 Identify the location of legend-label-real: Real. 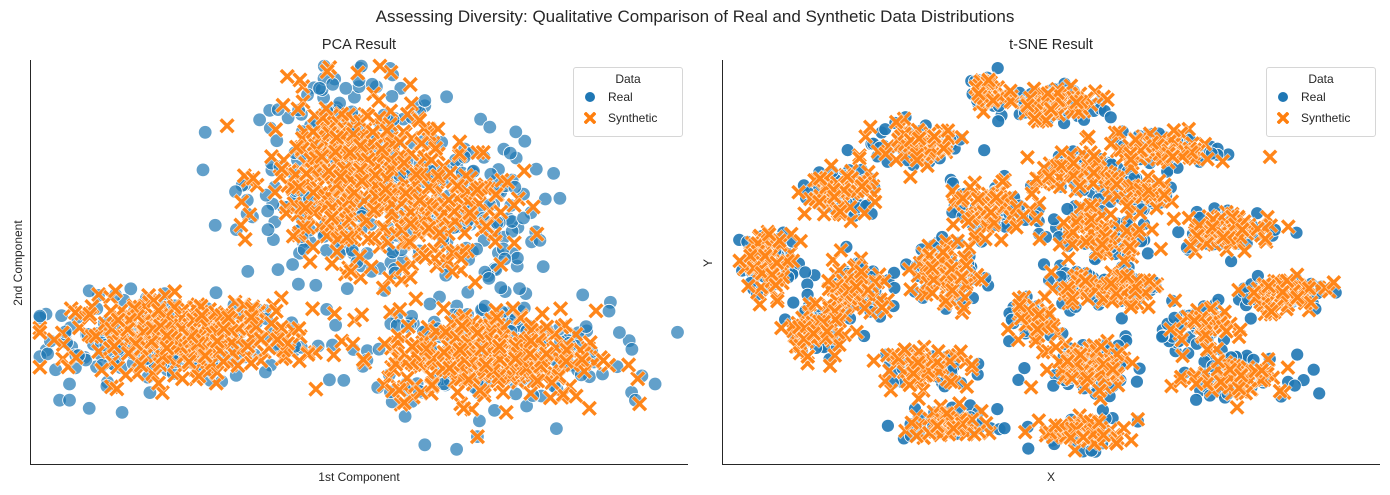
(620, 96).